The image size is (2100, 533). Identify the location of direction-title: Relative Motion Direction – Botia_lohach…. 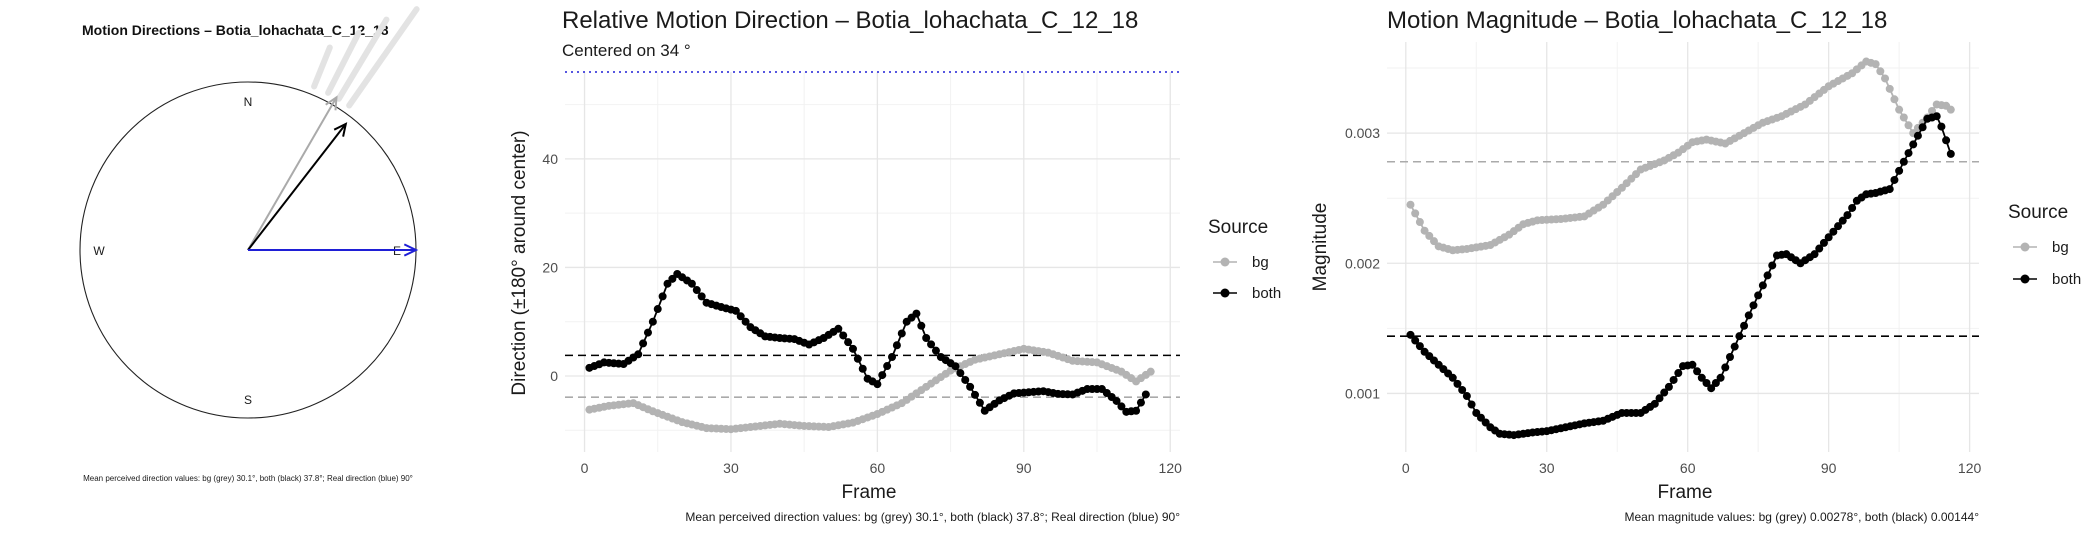
(850, 20).